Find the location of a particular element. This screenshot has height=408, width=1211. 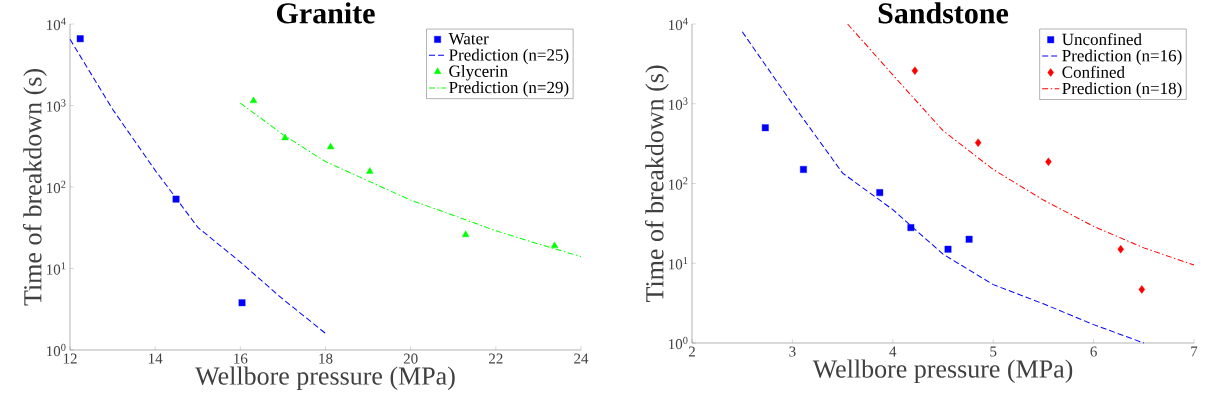

legend-label: Glycerin is located at coordinates (478, 73).